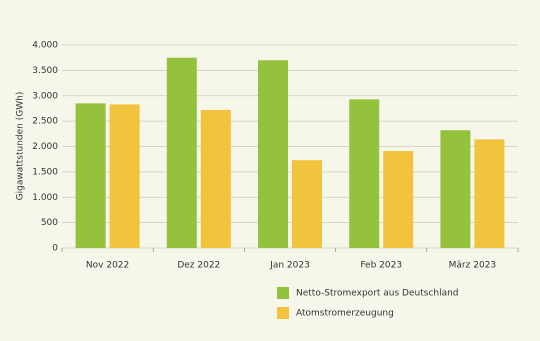 The width and height of the screenshot is (540, 341). Describe the element at coordinates (45, 96) in the screenshot. I see `y-tick-label: 3.000` at that location.